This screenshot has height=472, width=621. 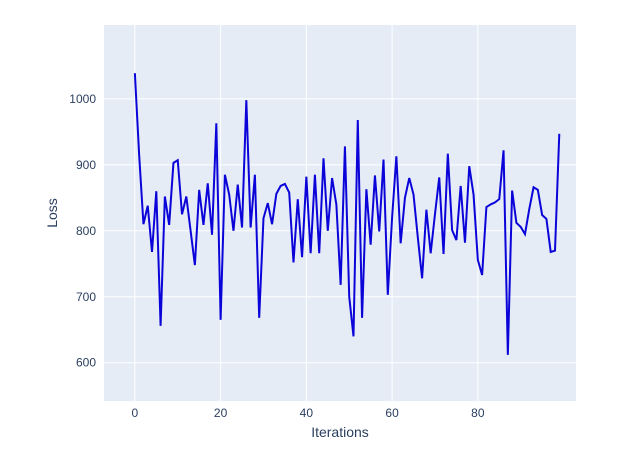 What do you see at coordinates (135, 413) in the screenshot?
I see `x-tick-label-0: 0` at bounding box center [135, 413].